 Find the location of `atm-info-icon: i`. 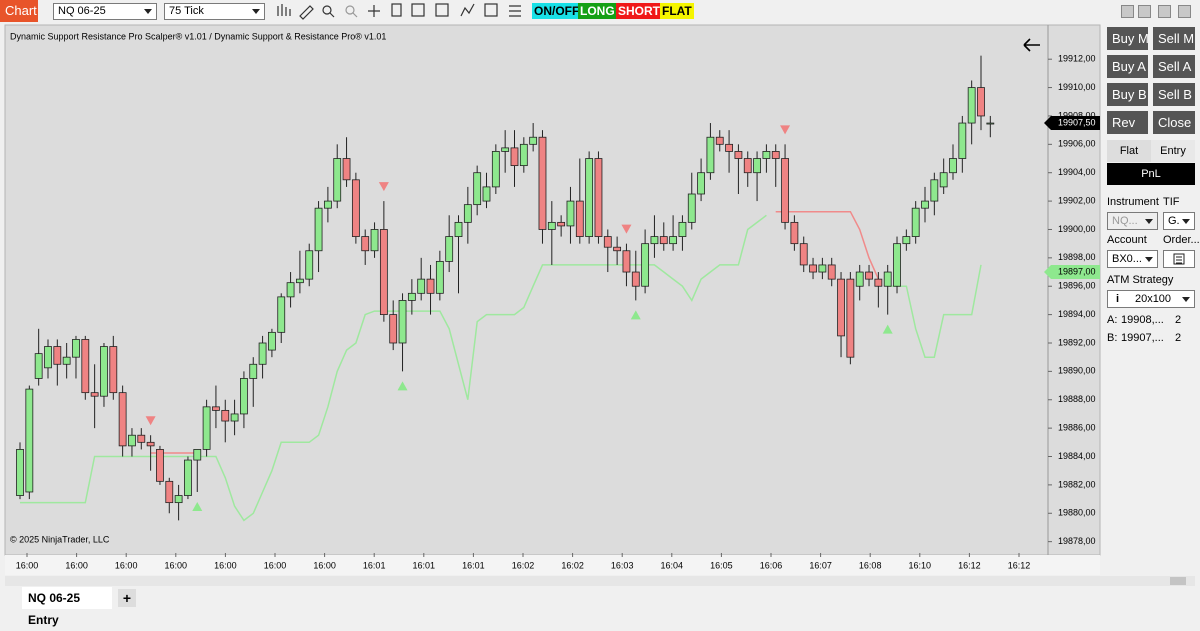

atm-info-icon: i is located at coordinates (1118, 299).